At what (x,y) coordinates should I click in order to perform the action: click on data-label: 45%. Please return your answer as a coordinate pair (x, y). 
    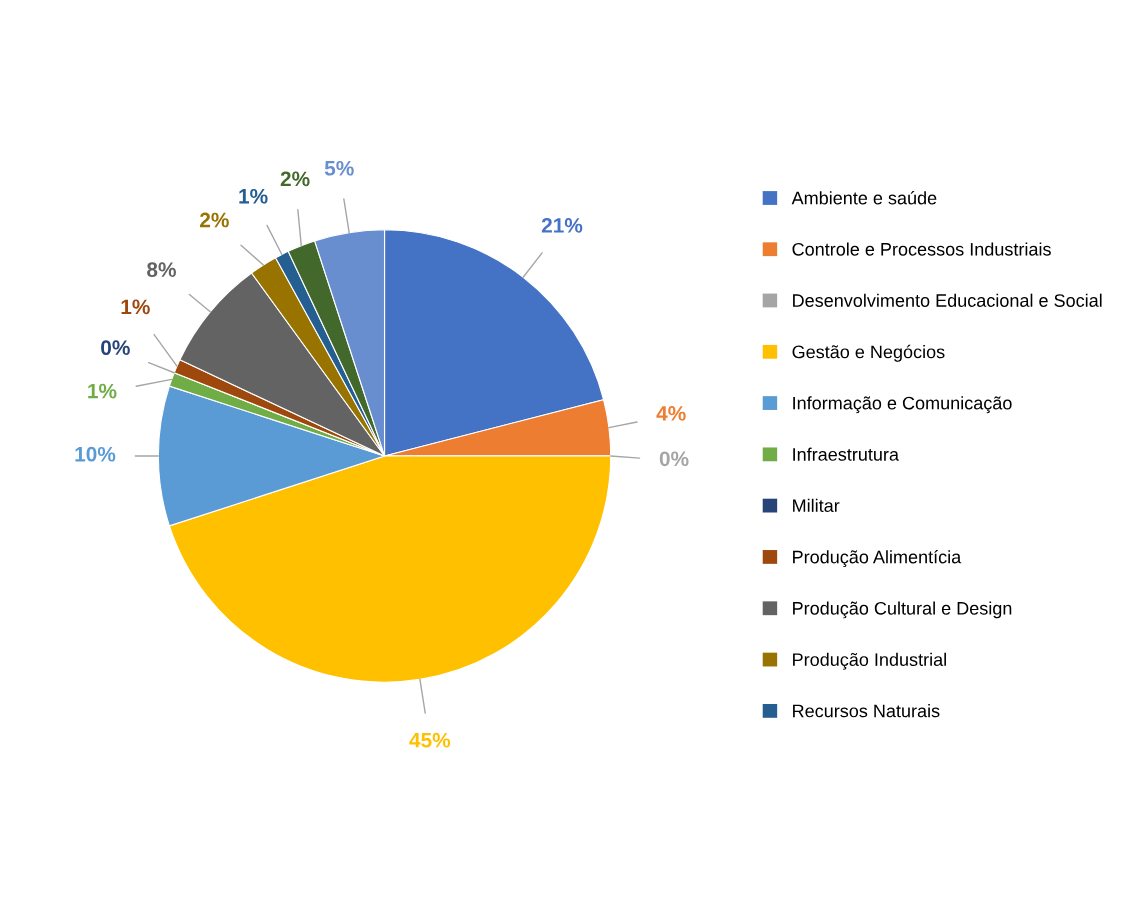
    Looking at the image, I should click on (430, 740).